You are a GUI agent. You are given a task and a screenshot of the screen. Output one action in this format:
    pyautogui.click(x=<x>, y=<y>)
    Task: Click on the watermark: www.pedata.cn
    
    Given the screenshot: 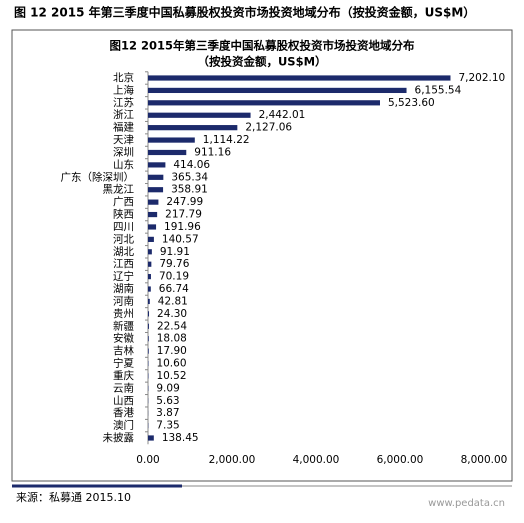 What is the action you would take?
    pyautogui.click(x=466, y=503)
    